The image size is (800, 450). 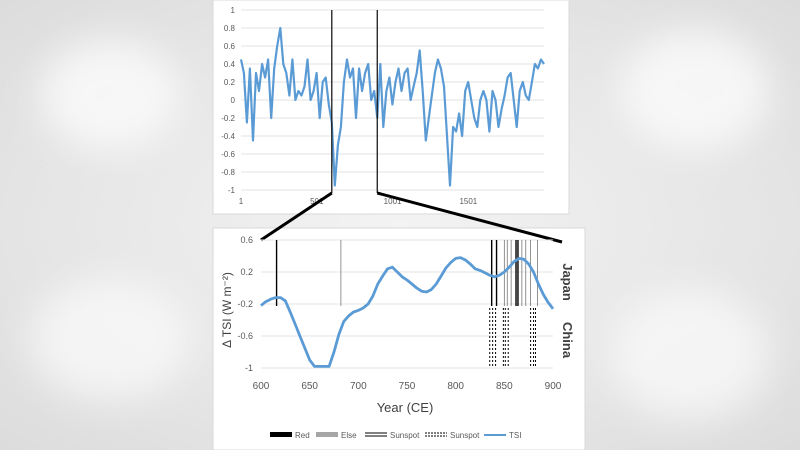 I want to click on top-y-tick-label: 0.6, so click(x=230, y=46).